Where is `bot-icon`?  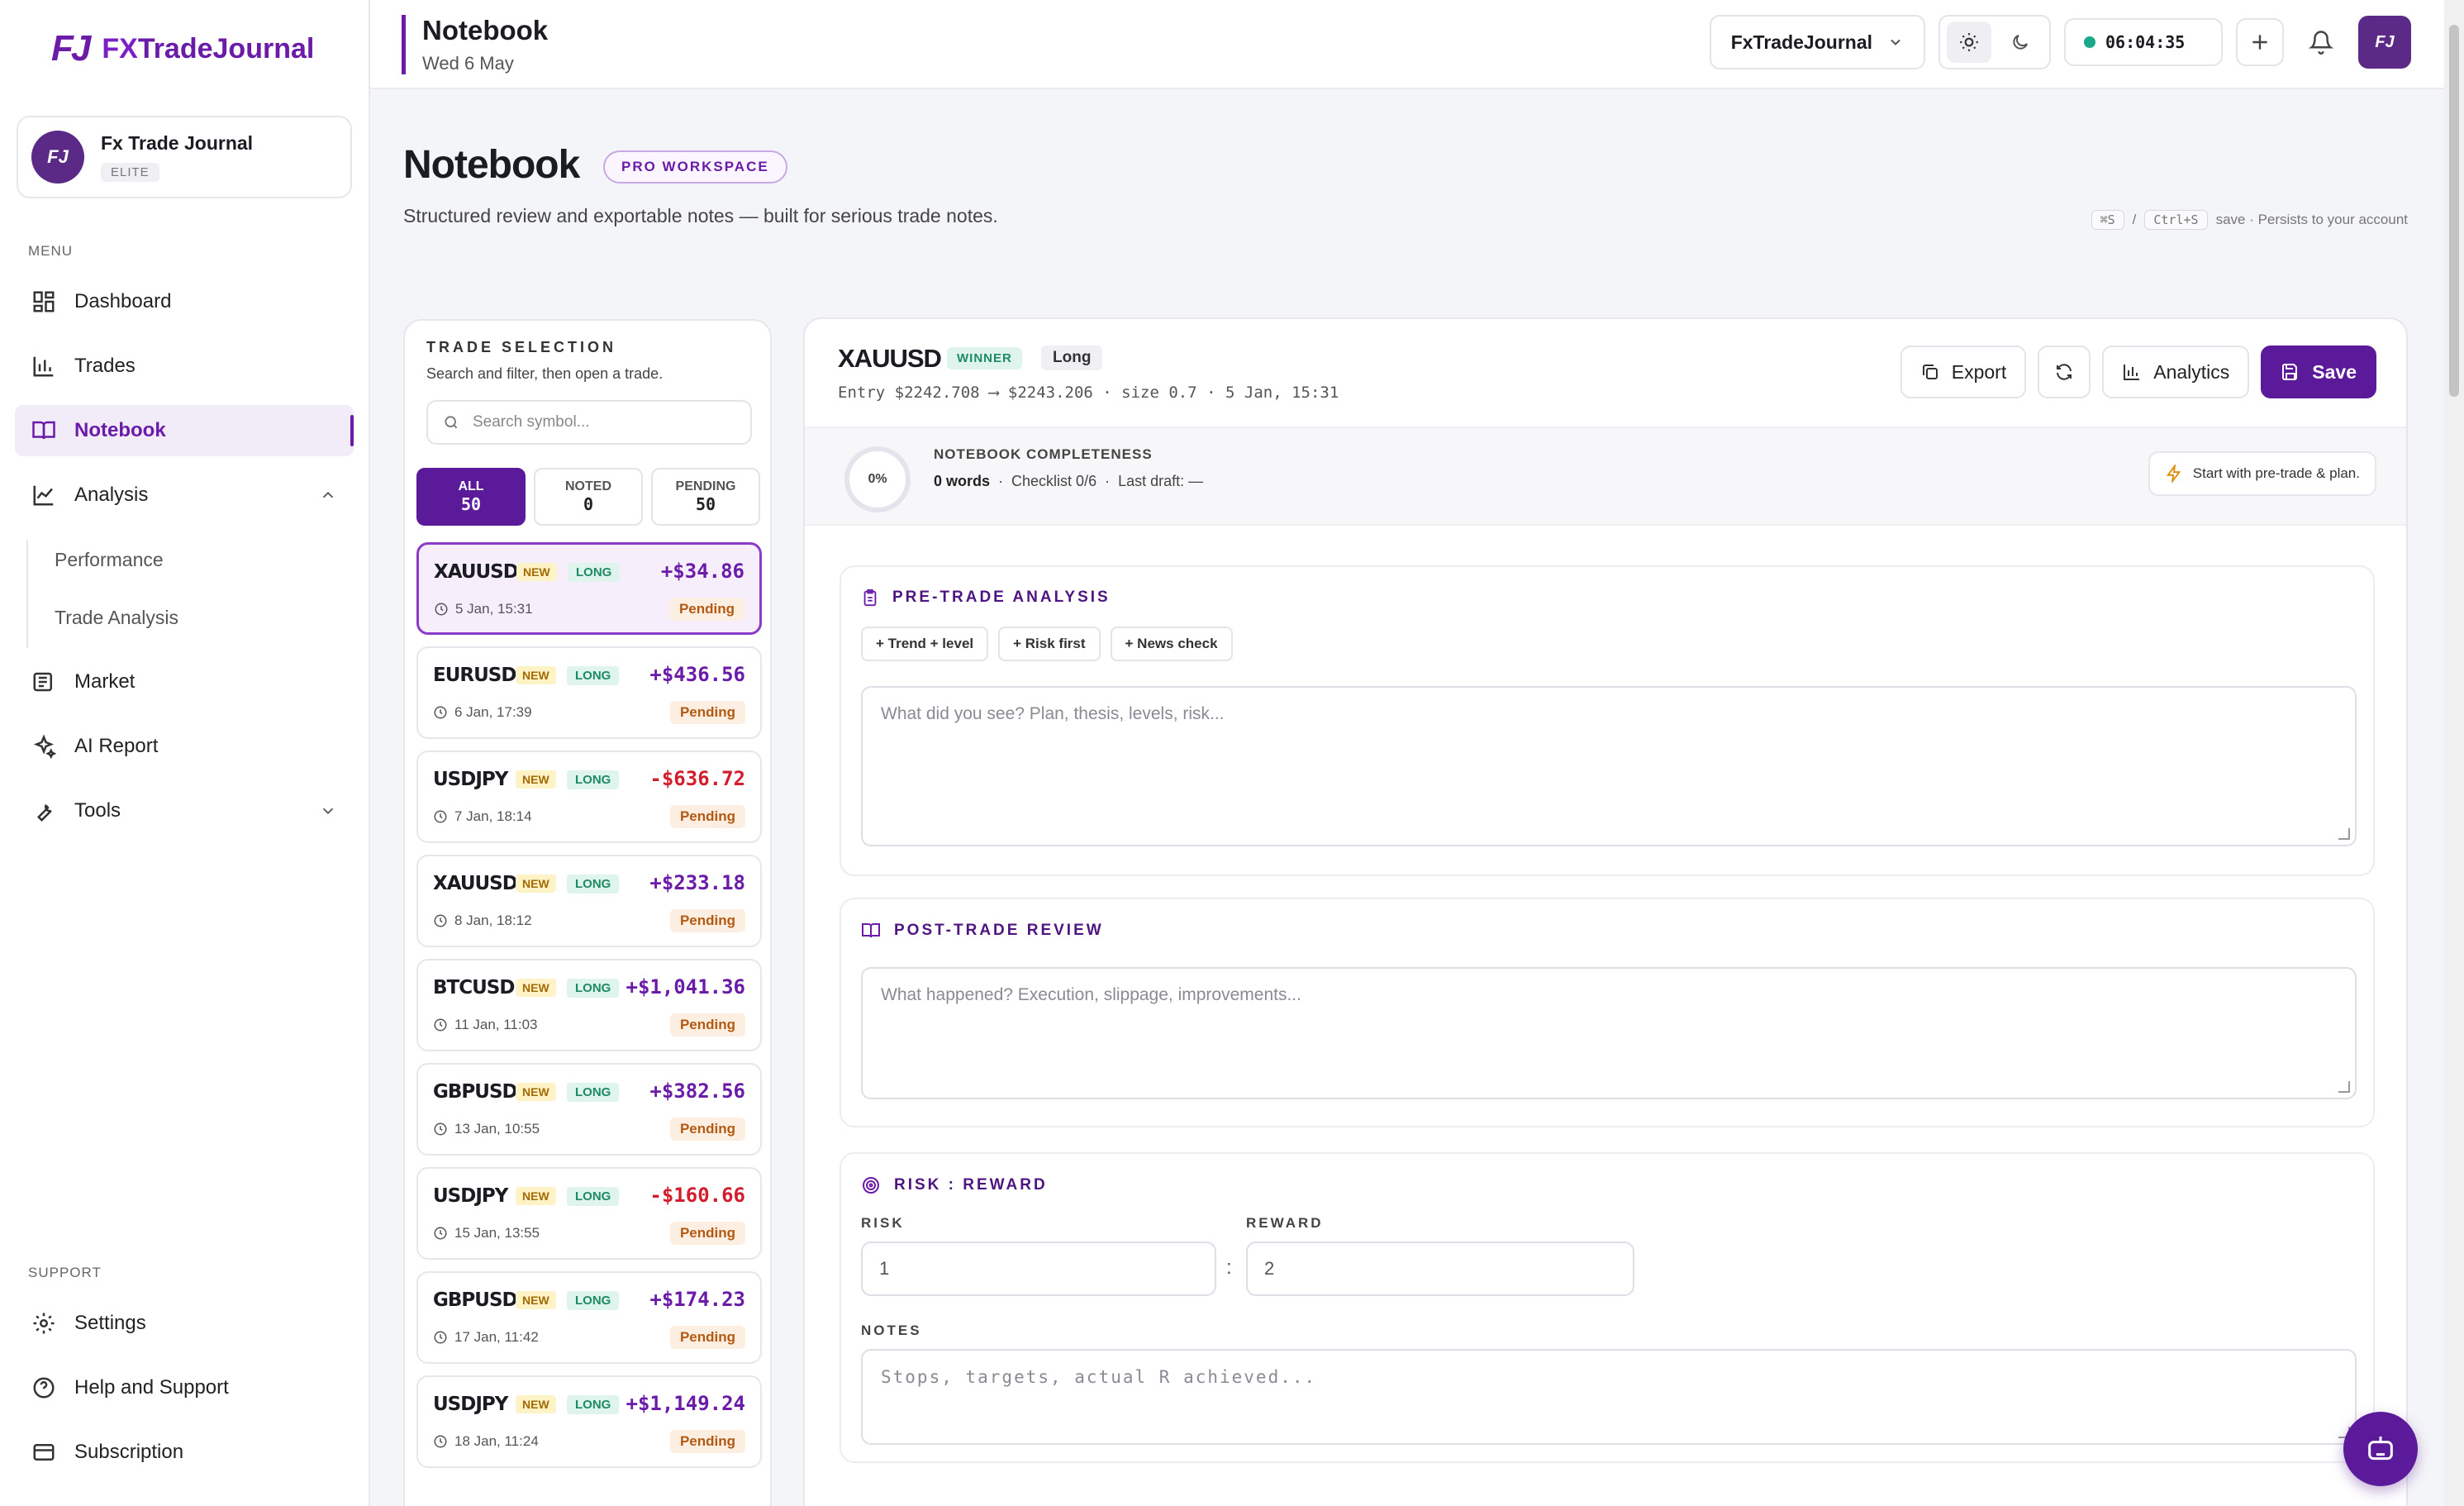
bot-icon is located at coordinates (2380, 1449).